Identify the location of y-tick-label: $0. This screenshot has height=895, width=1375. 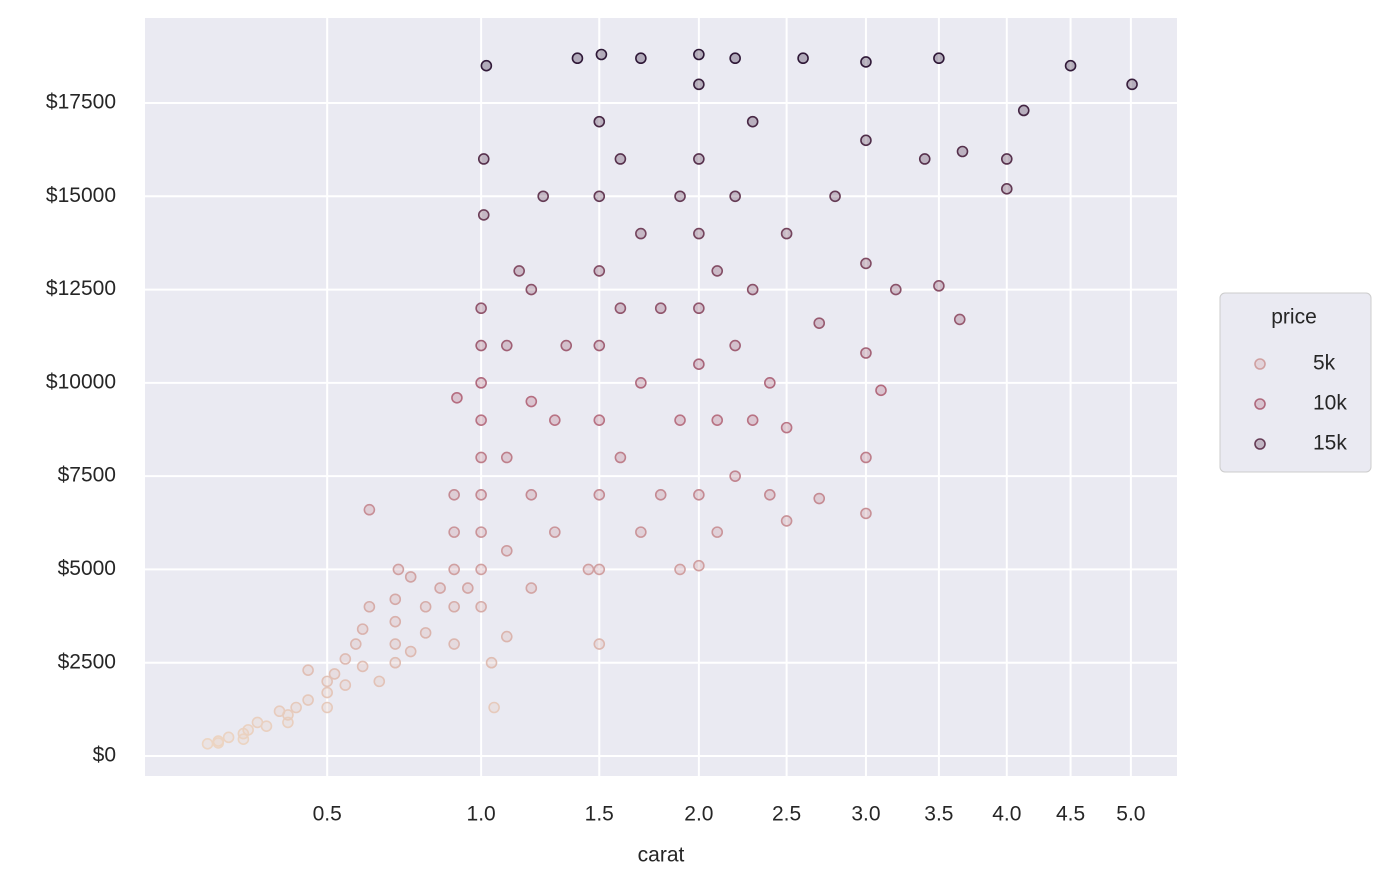
(104, 755).